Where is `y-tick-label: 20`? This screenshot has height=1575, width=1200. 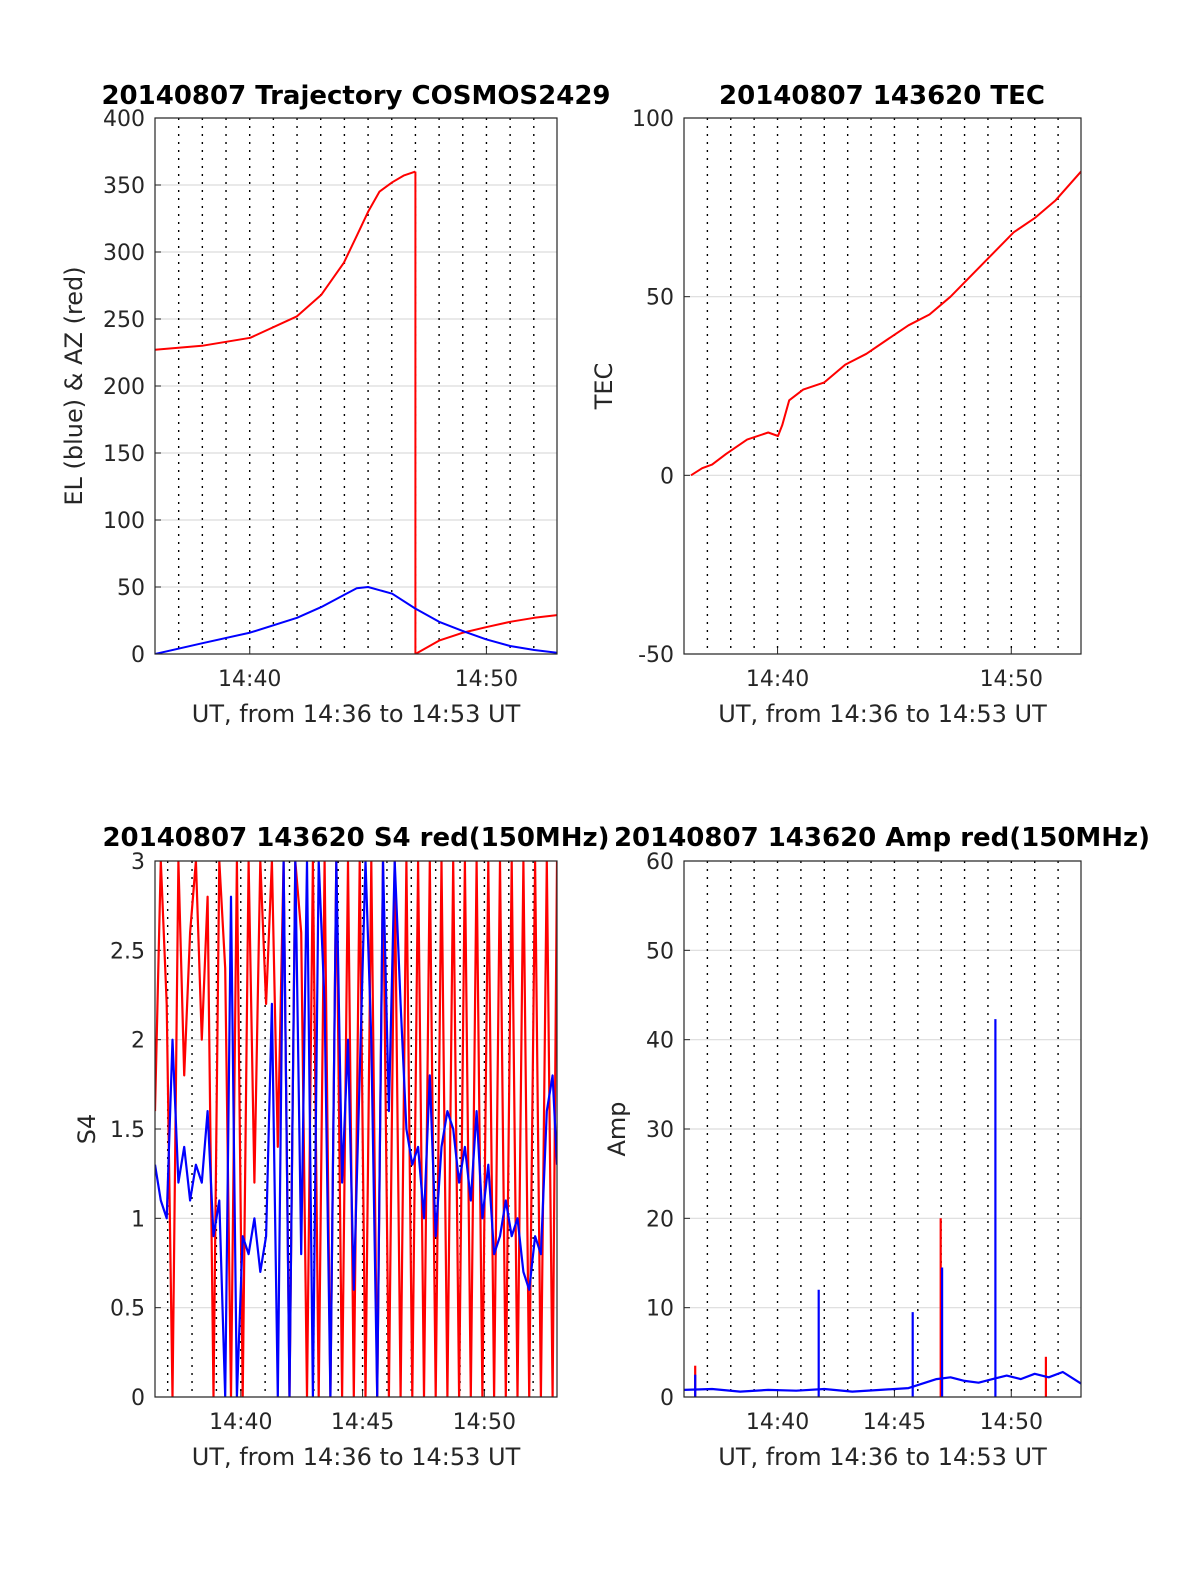 y-tick-label: 20 is located at coordinates (660, 1219).